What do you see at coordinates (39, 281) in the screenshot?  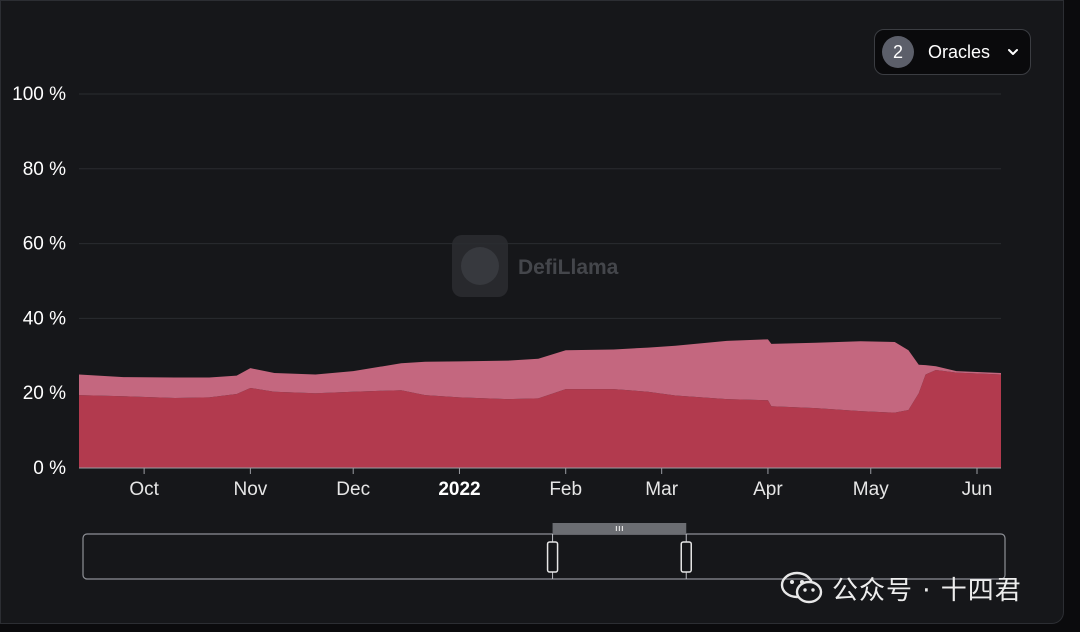 I see `y-axis-ticks: 0 % 20 % 40 % 60 % 80 % 100 %` at bounding box center [39, 281].